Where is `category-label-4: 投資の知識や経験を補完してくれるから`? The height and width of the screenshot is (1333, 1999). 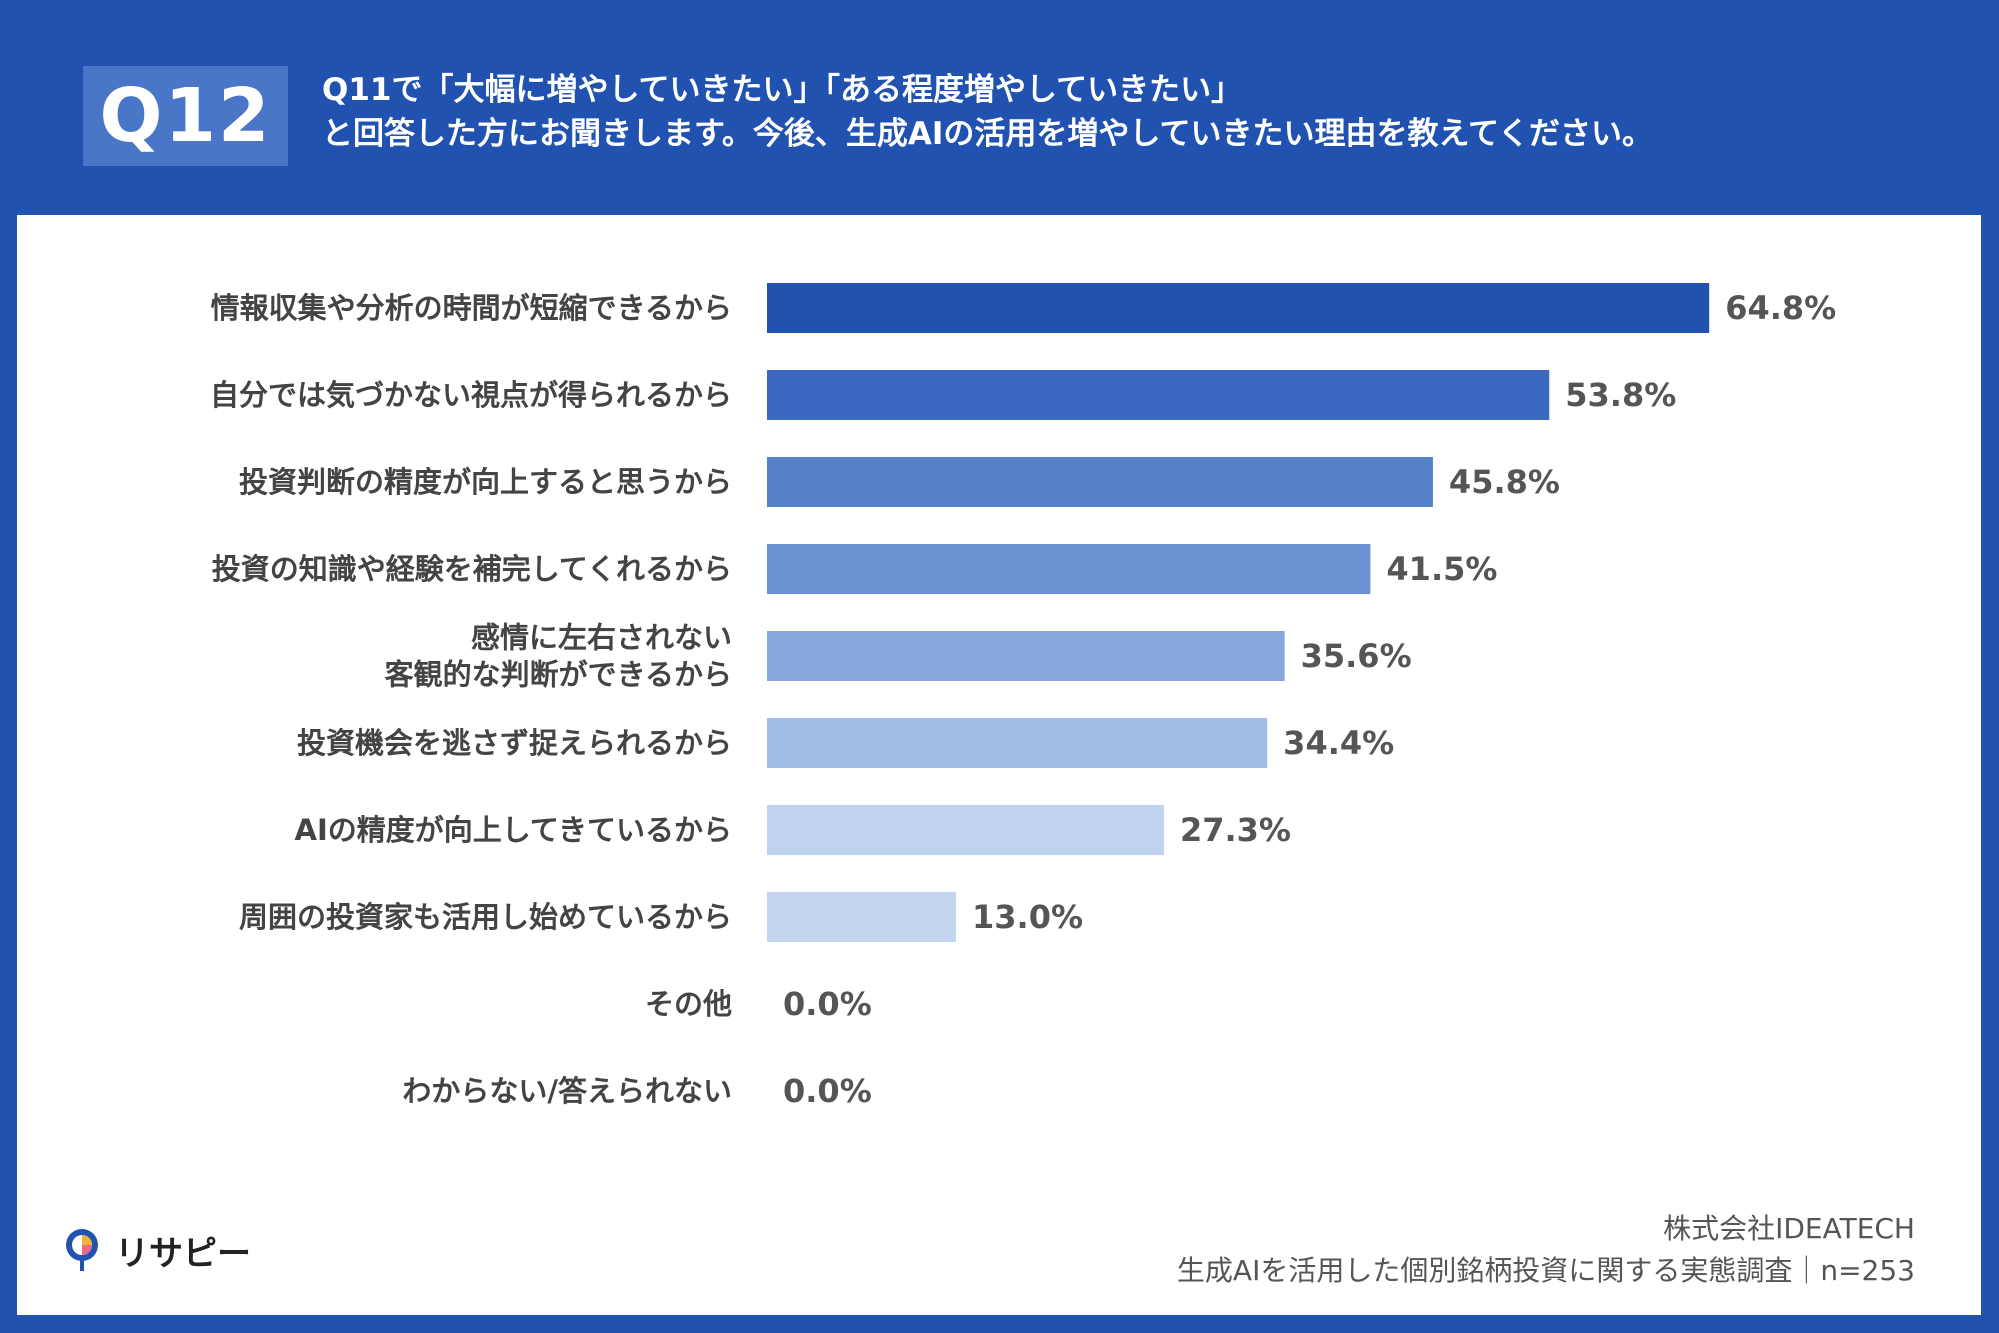
category-label-4: 投資の知識や経験を補完してくれるから is located at coordinates (472, 569).